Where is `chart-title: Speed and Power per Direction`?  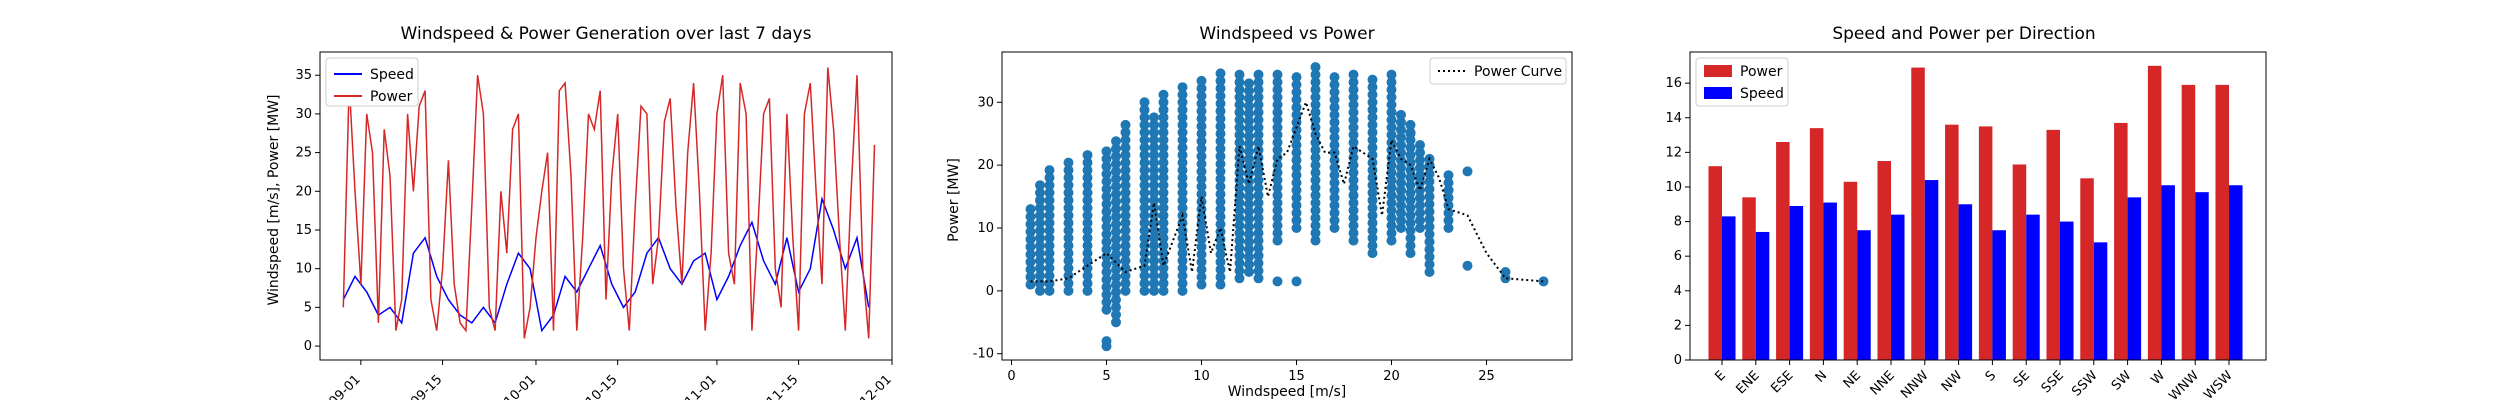 chart-title: Speed and Power per Direction is located at coordinates (1963, 34).